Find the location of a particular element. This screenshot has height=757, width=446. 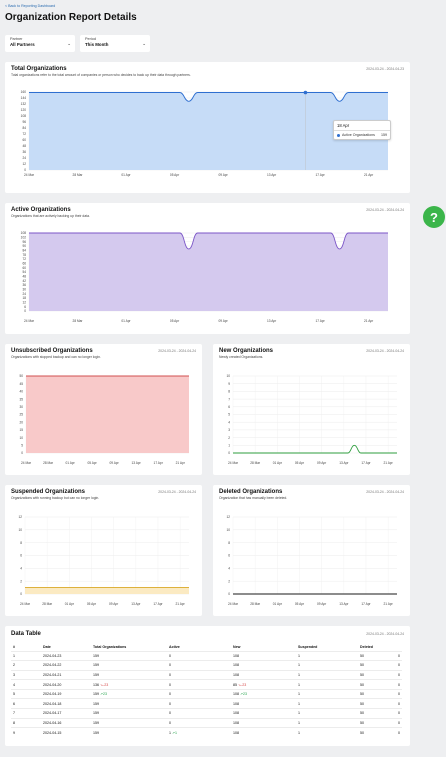

card-subtitle: Newly created Organizations. is located at coordinates (241, 357).